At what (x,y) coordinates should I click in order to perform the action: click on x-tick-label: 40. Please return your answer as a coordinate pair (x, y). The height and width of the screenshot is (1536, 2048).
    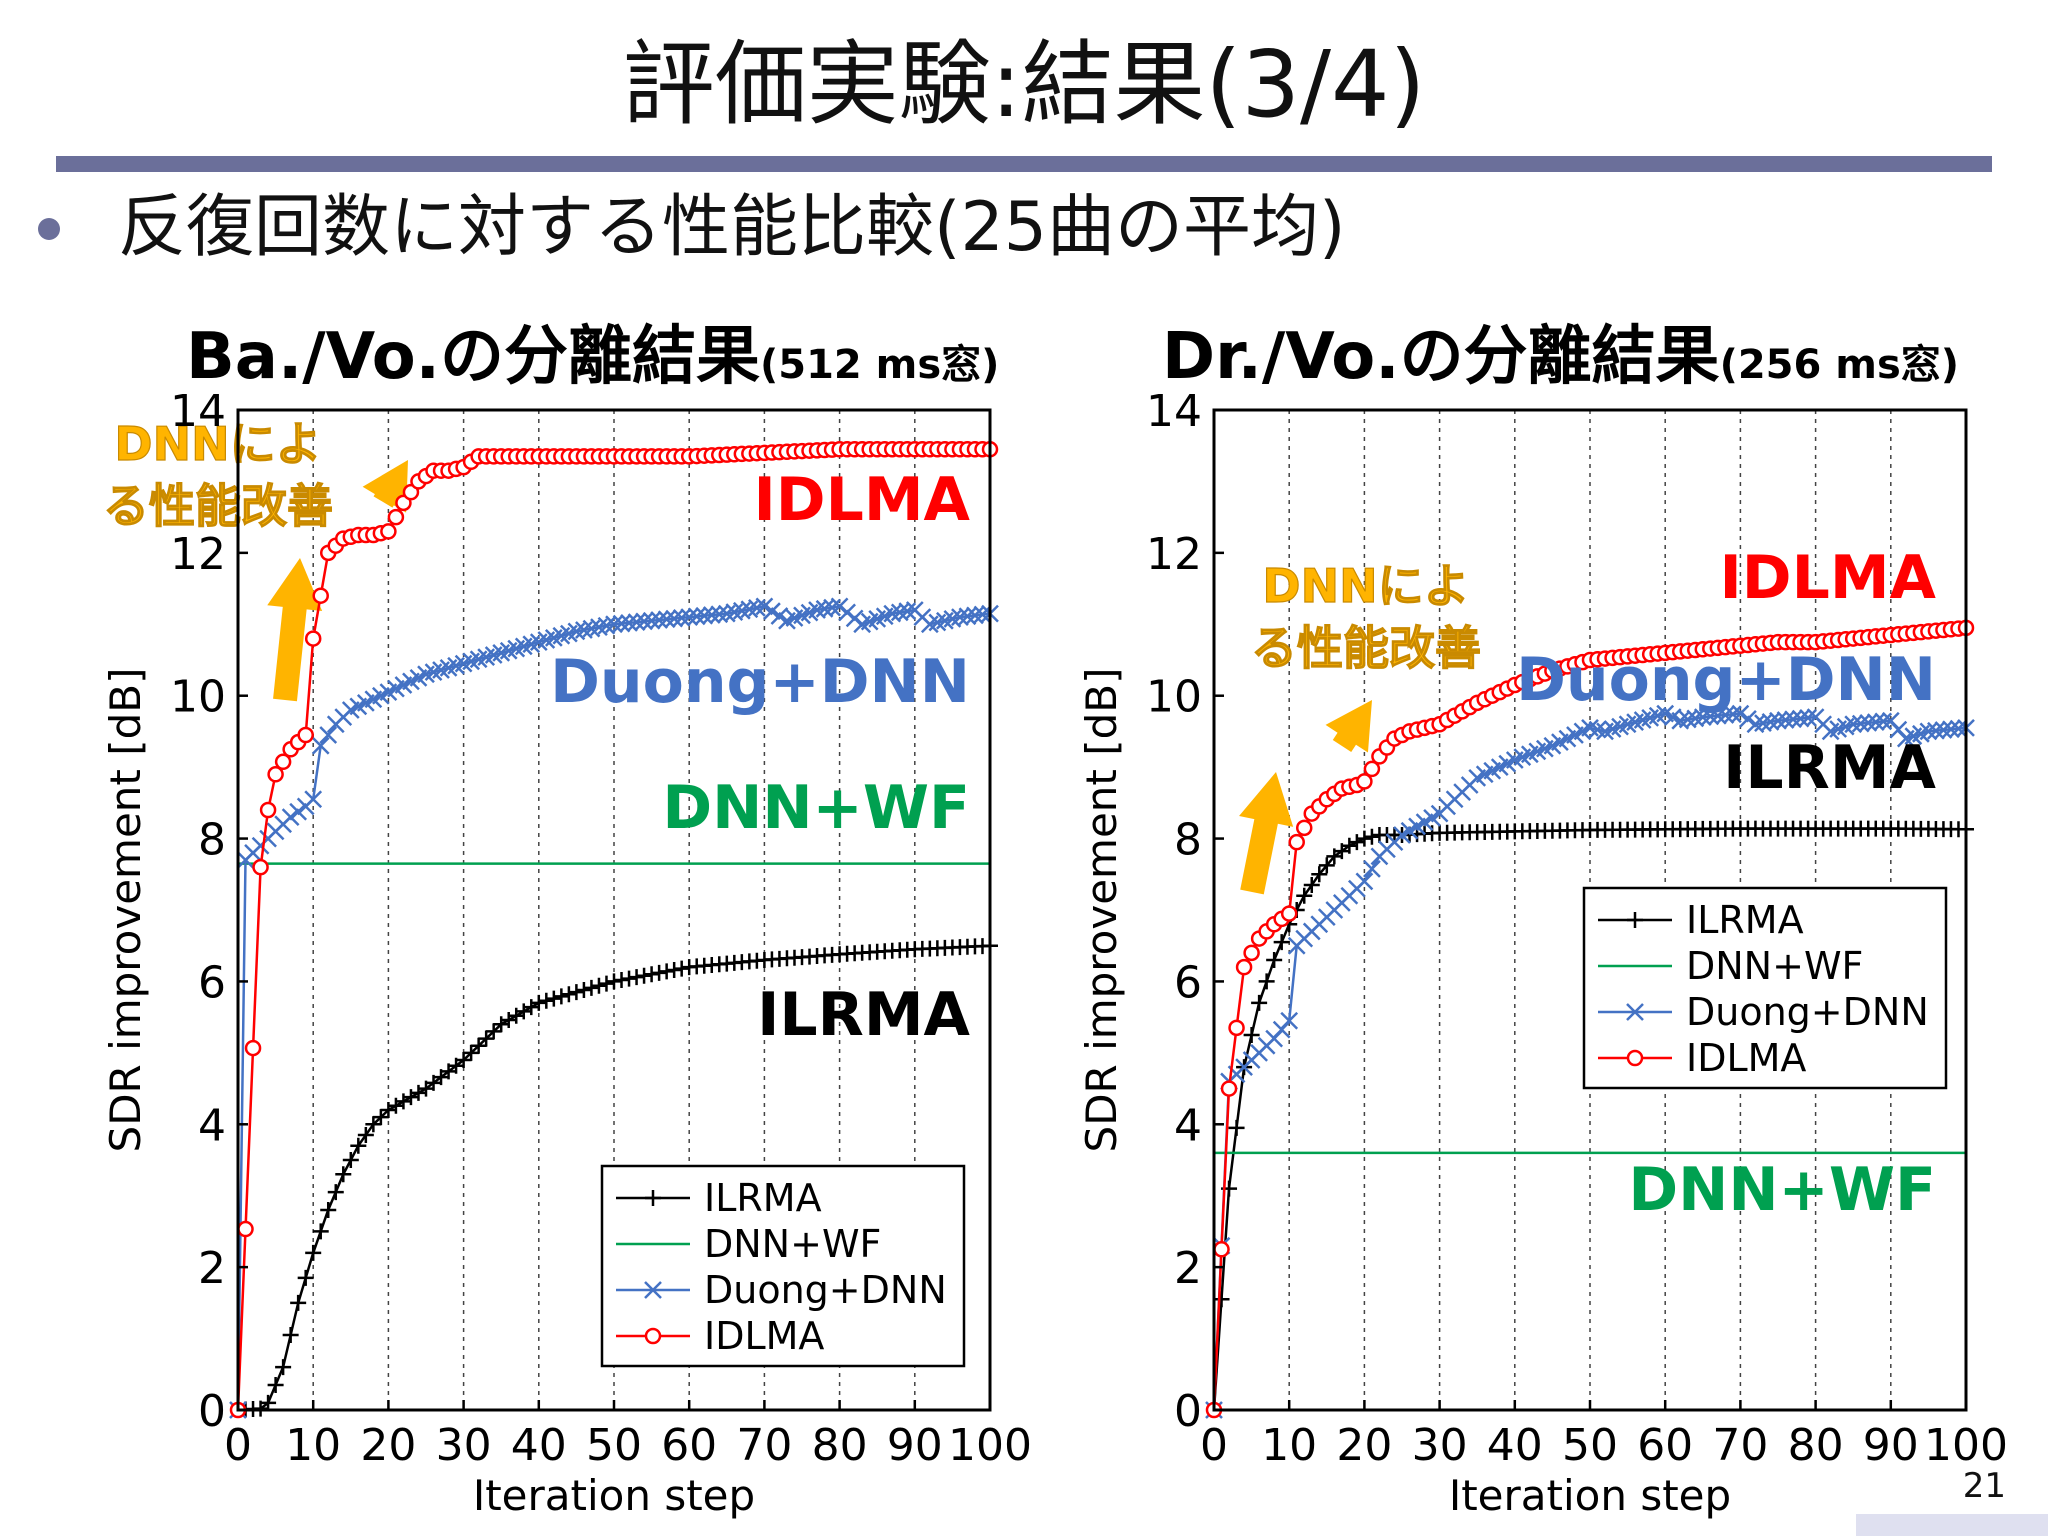
    Looking at the image, I should click on (539, 1445).